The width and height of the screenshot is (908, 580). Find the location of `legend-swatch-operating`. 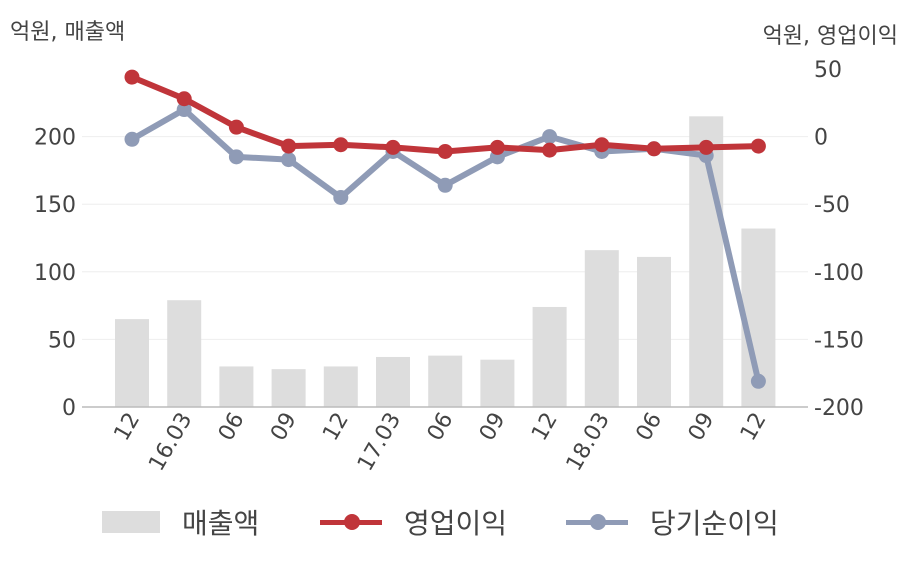

legend-swatch-operating is located at coordinates (351, 522).